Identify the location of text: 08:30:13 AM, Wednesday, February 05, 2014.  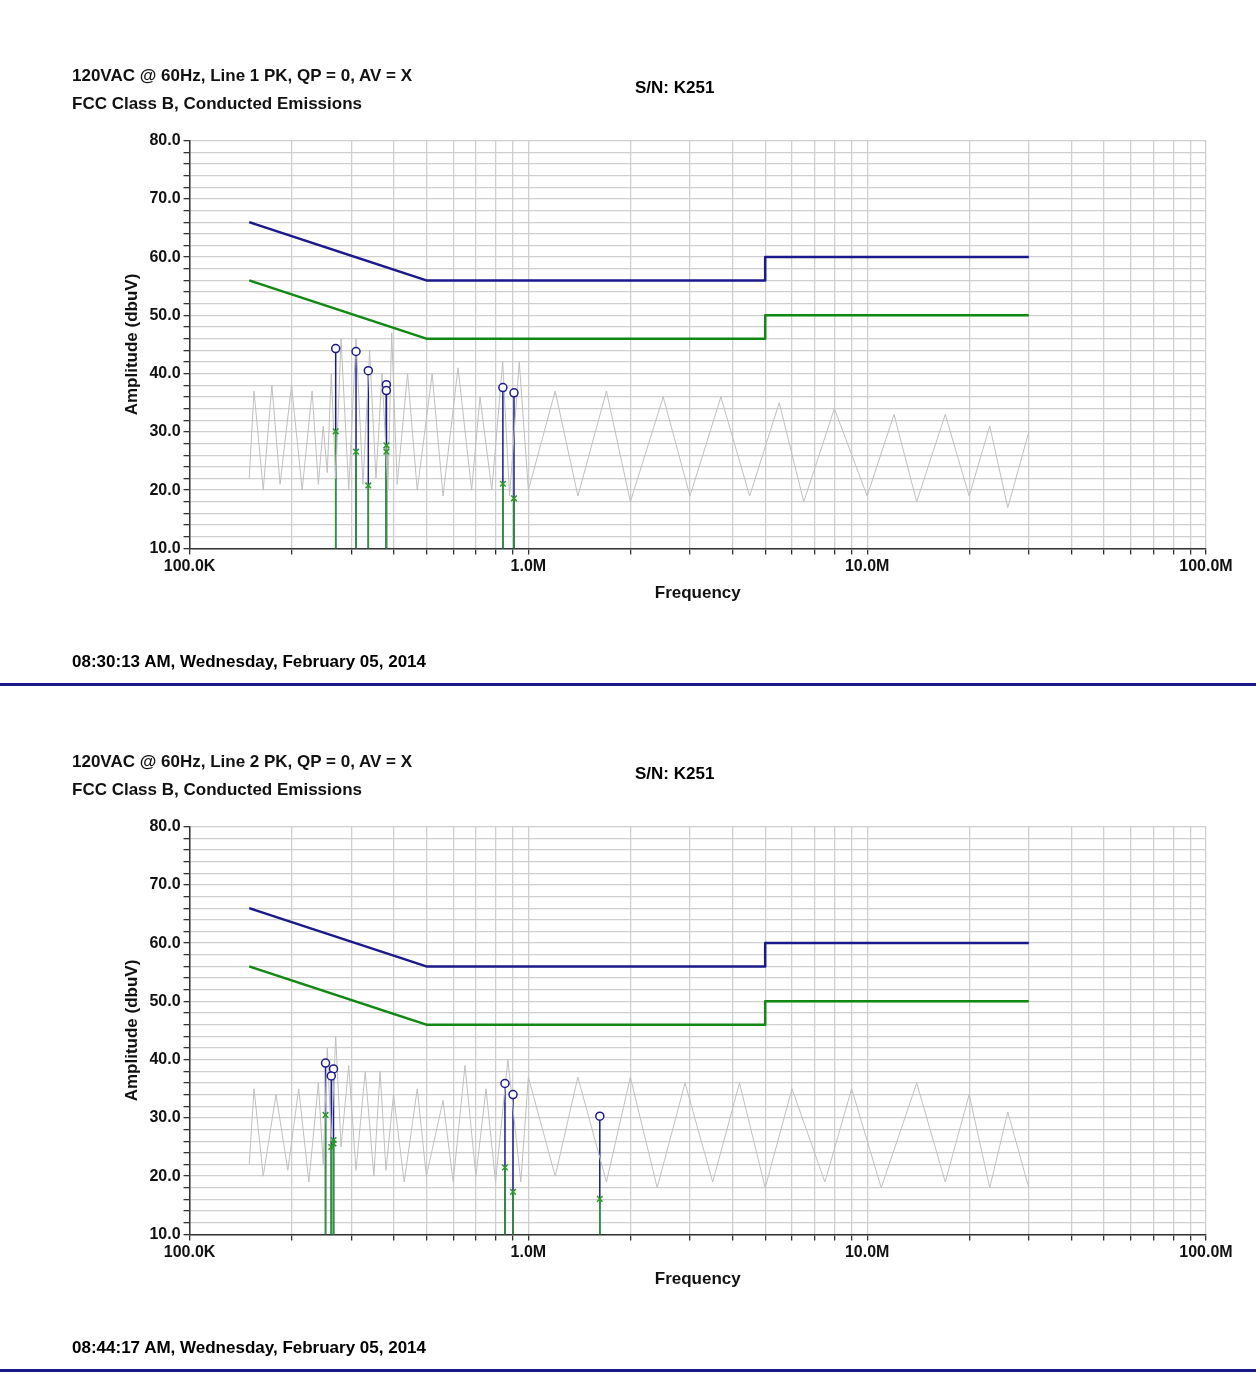
(249, 662).